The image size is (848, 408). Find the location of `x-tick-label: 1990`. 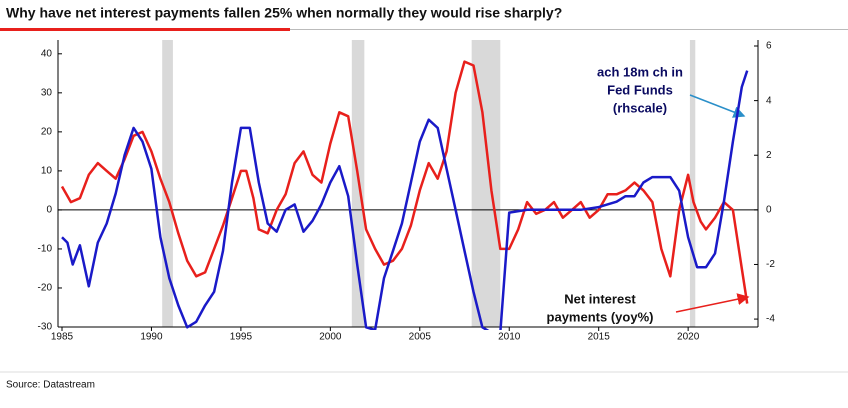

x-tick-label: 1990 is located at coordinates (151, 337).